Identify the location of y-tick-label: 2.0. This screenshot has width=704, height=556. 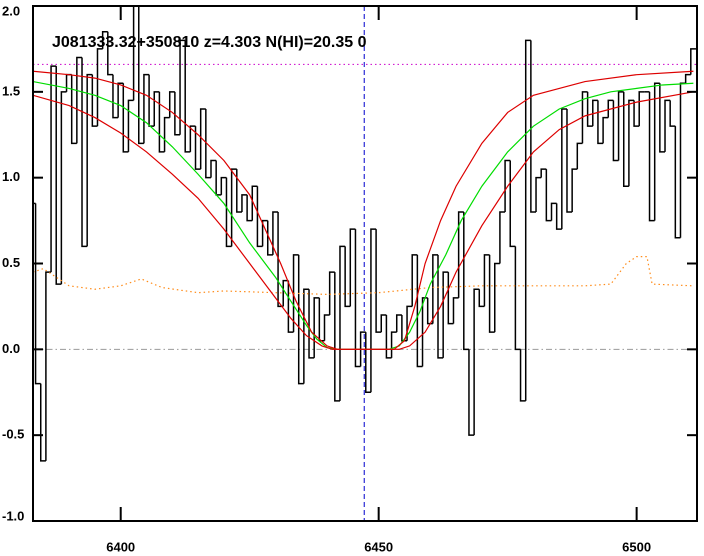
(11, 10).